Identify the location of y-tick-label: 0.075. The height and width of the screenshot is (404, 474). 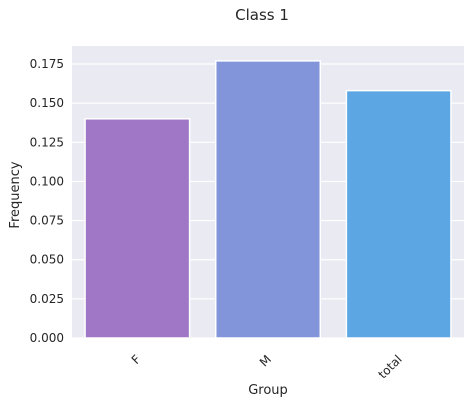
(47, 221).